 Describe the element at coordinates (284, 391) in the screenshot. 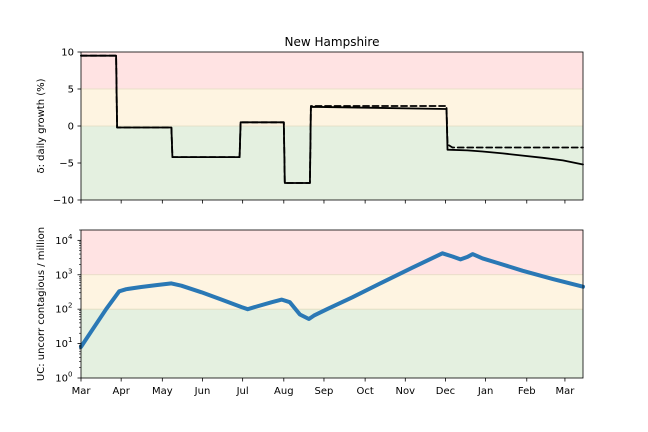

I see `x-tick-label-5: Aug` at that location.